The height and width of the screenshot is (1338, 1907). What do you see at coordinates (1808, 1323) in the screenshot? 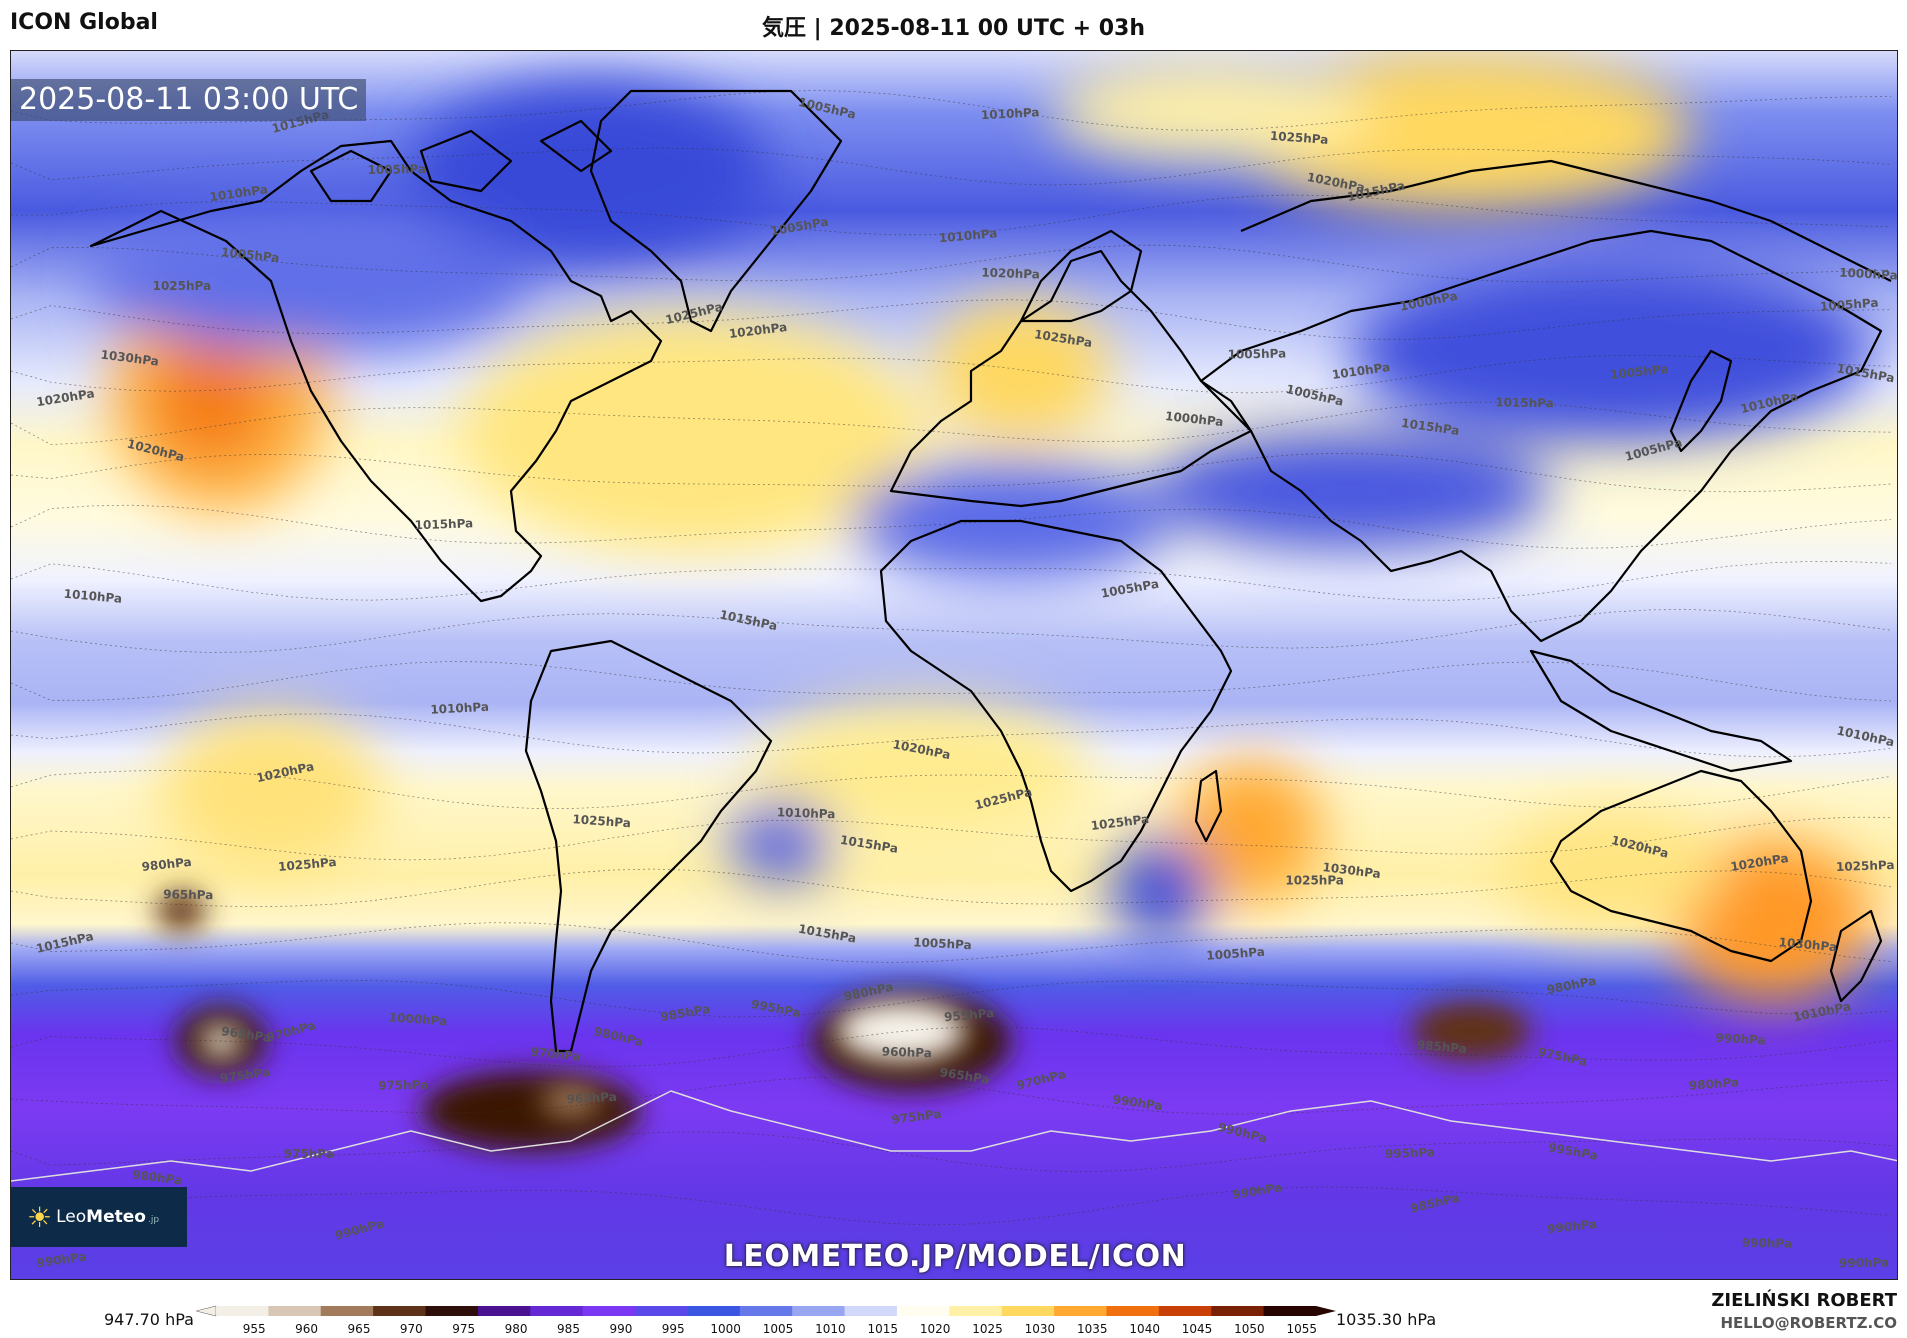
I see `author-email: HELLO@ROBERTZ.CO` at bounding box center [1808, 1323].